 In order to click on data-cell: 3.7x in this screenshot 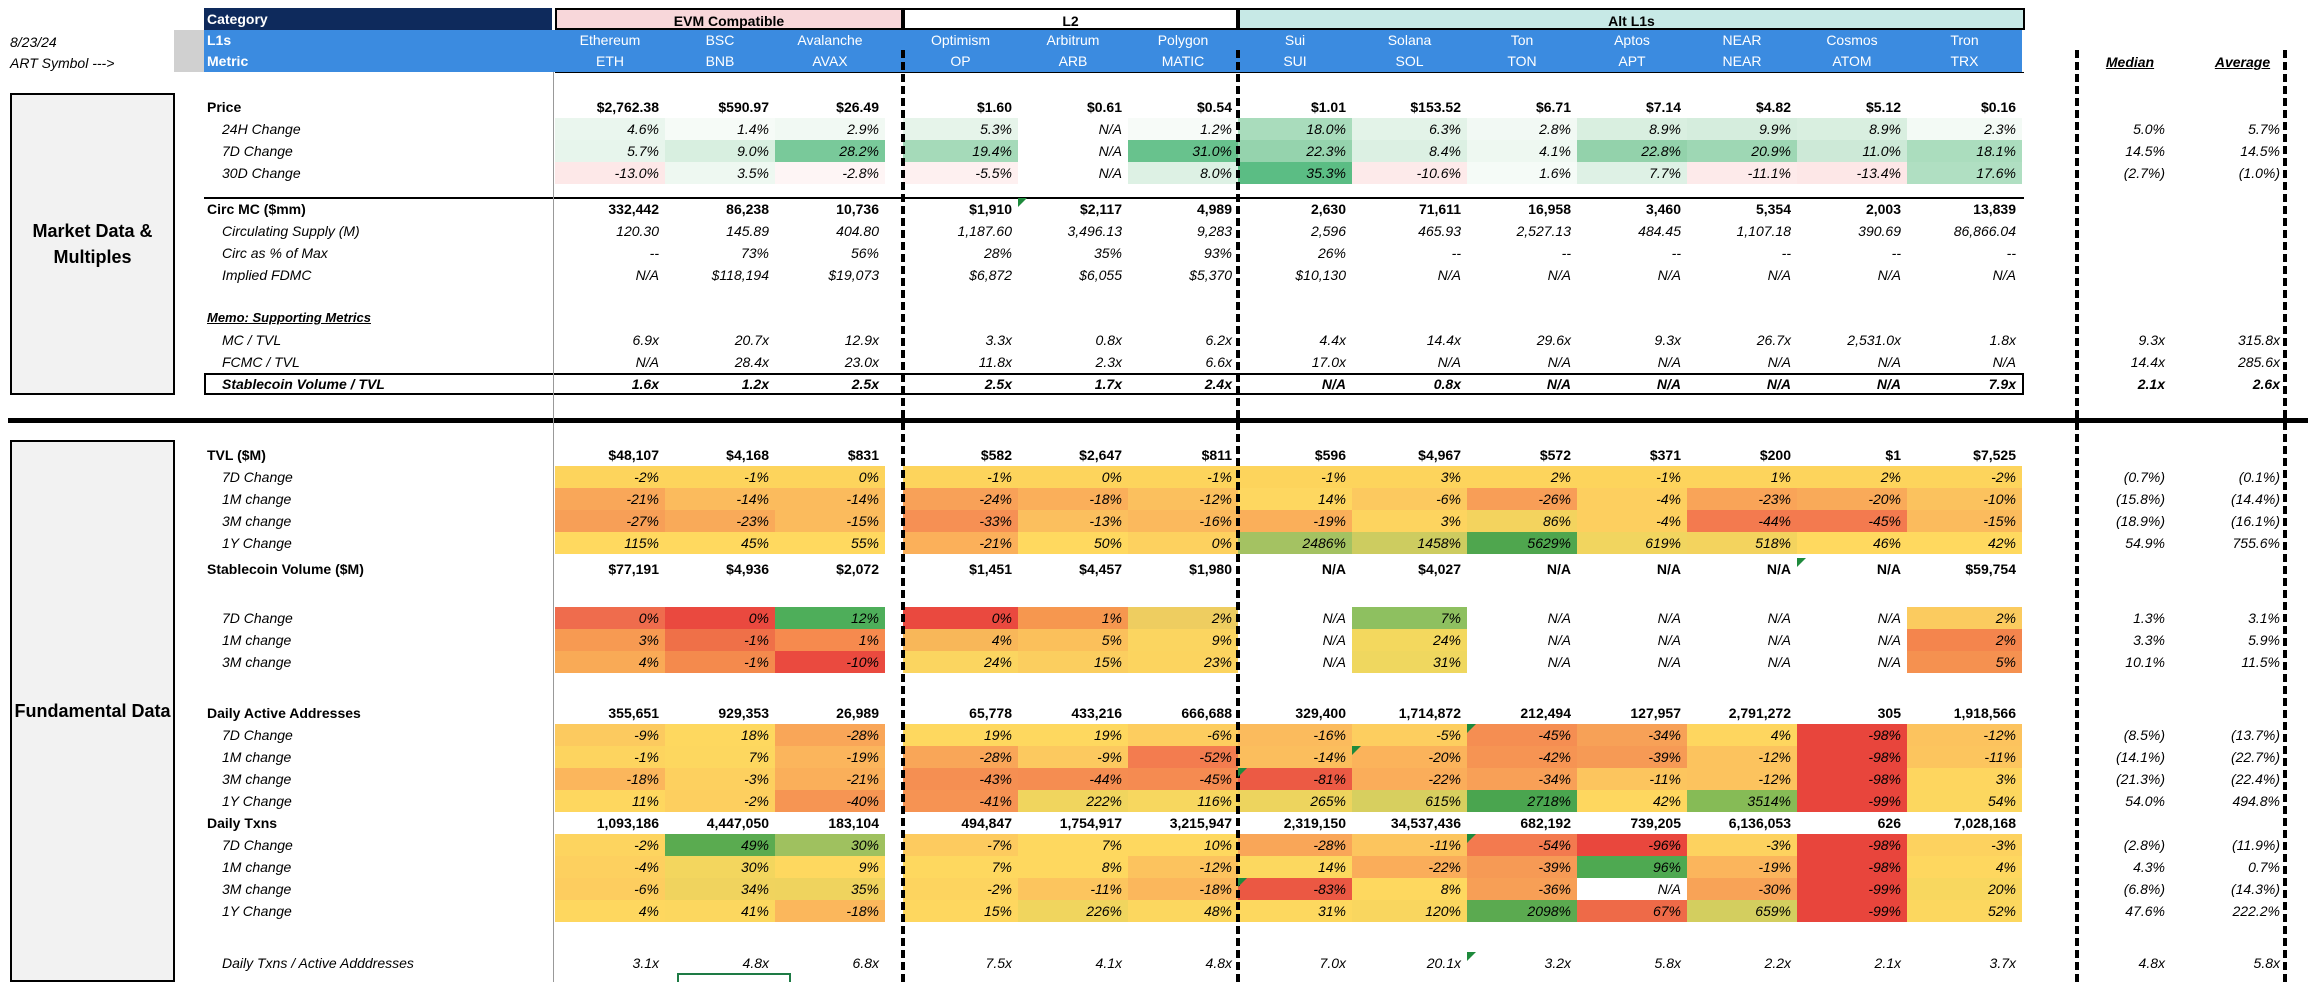, I will do `click(2002, 963)`.